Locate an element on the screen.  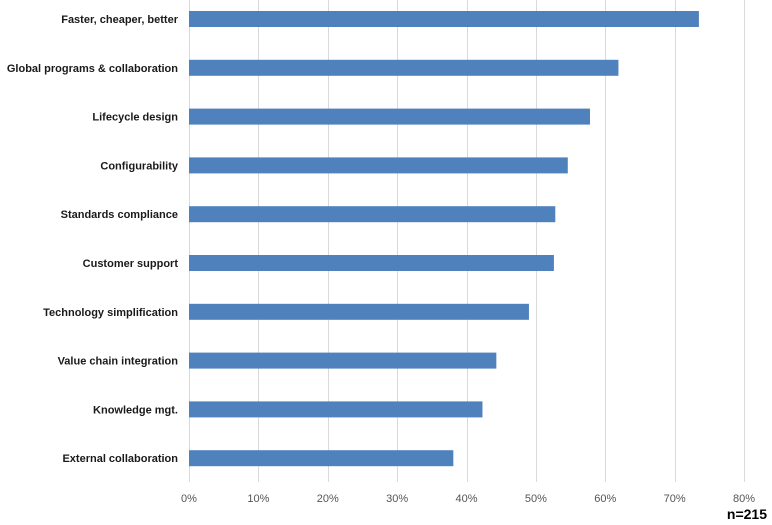
category-label: Global programs & collaboration is located at coordinates (92, 69).